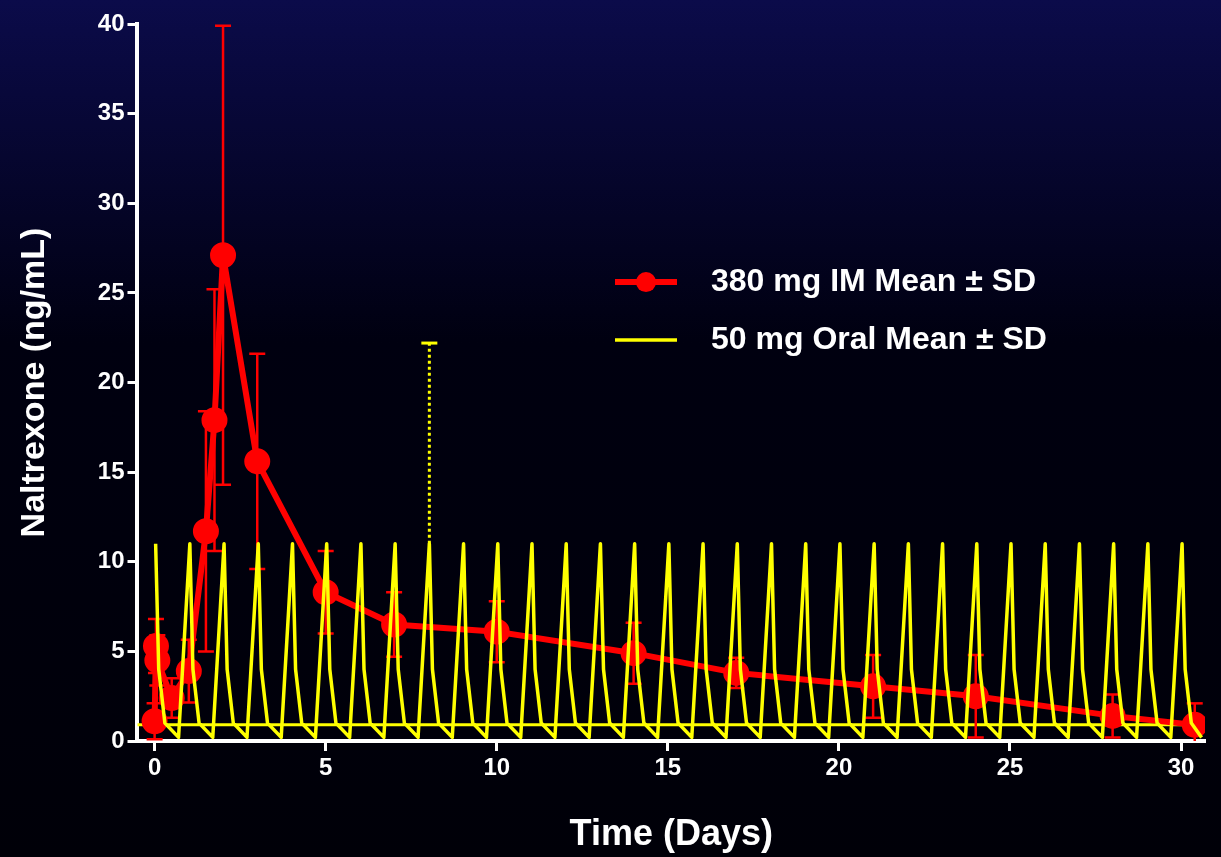 This screenshot has width=1221, height=857. I want to click on y-tick-label: 5, so click(118, 649).